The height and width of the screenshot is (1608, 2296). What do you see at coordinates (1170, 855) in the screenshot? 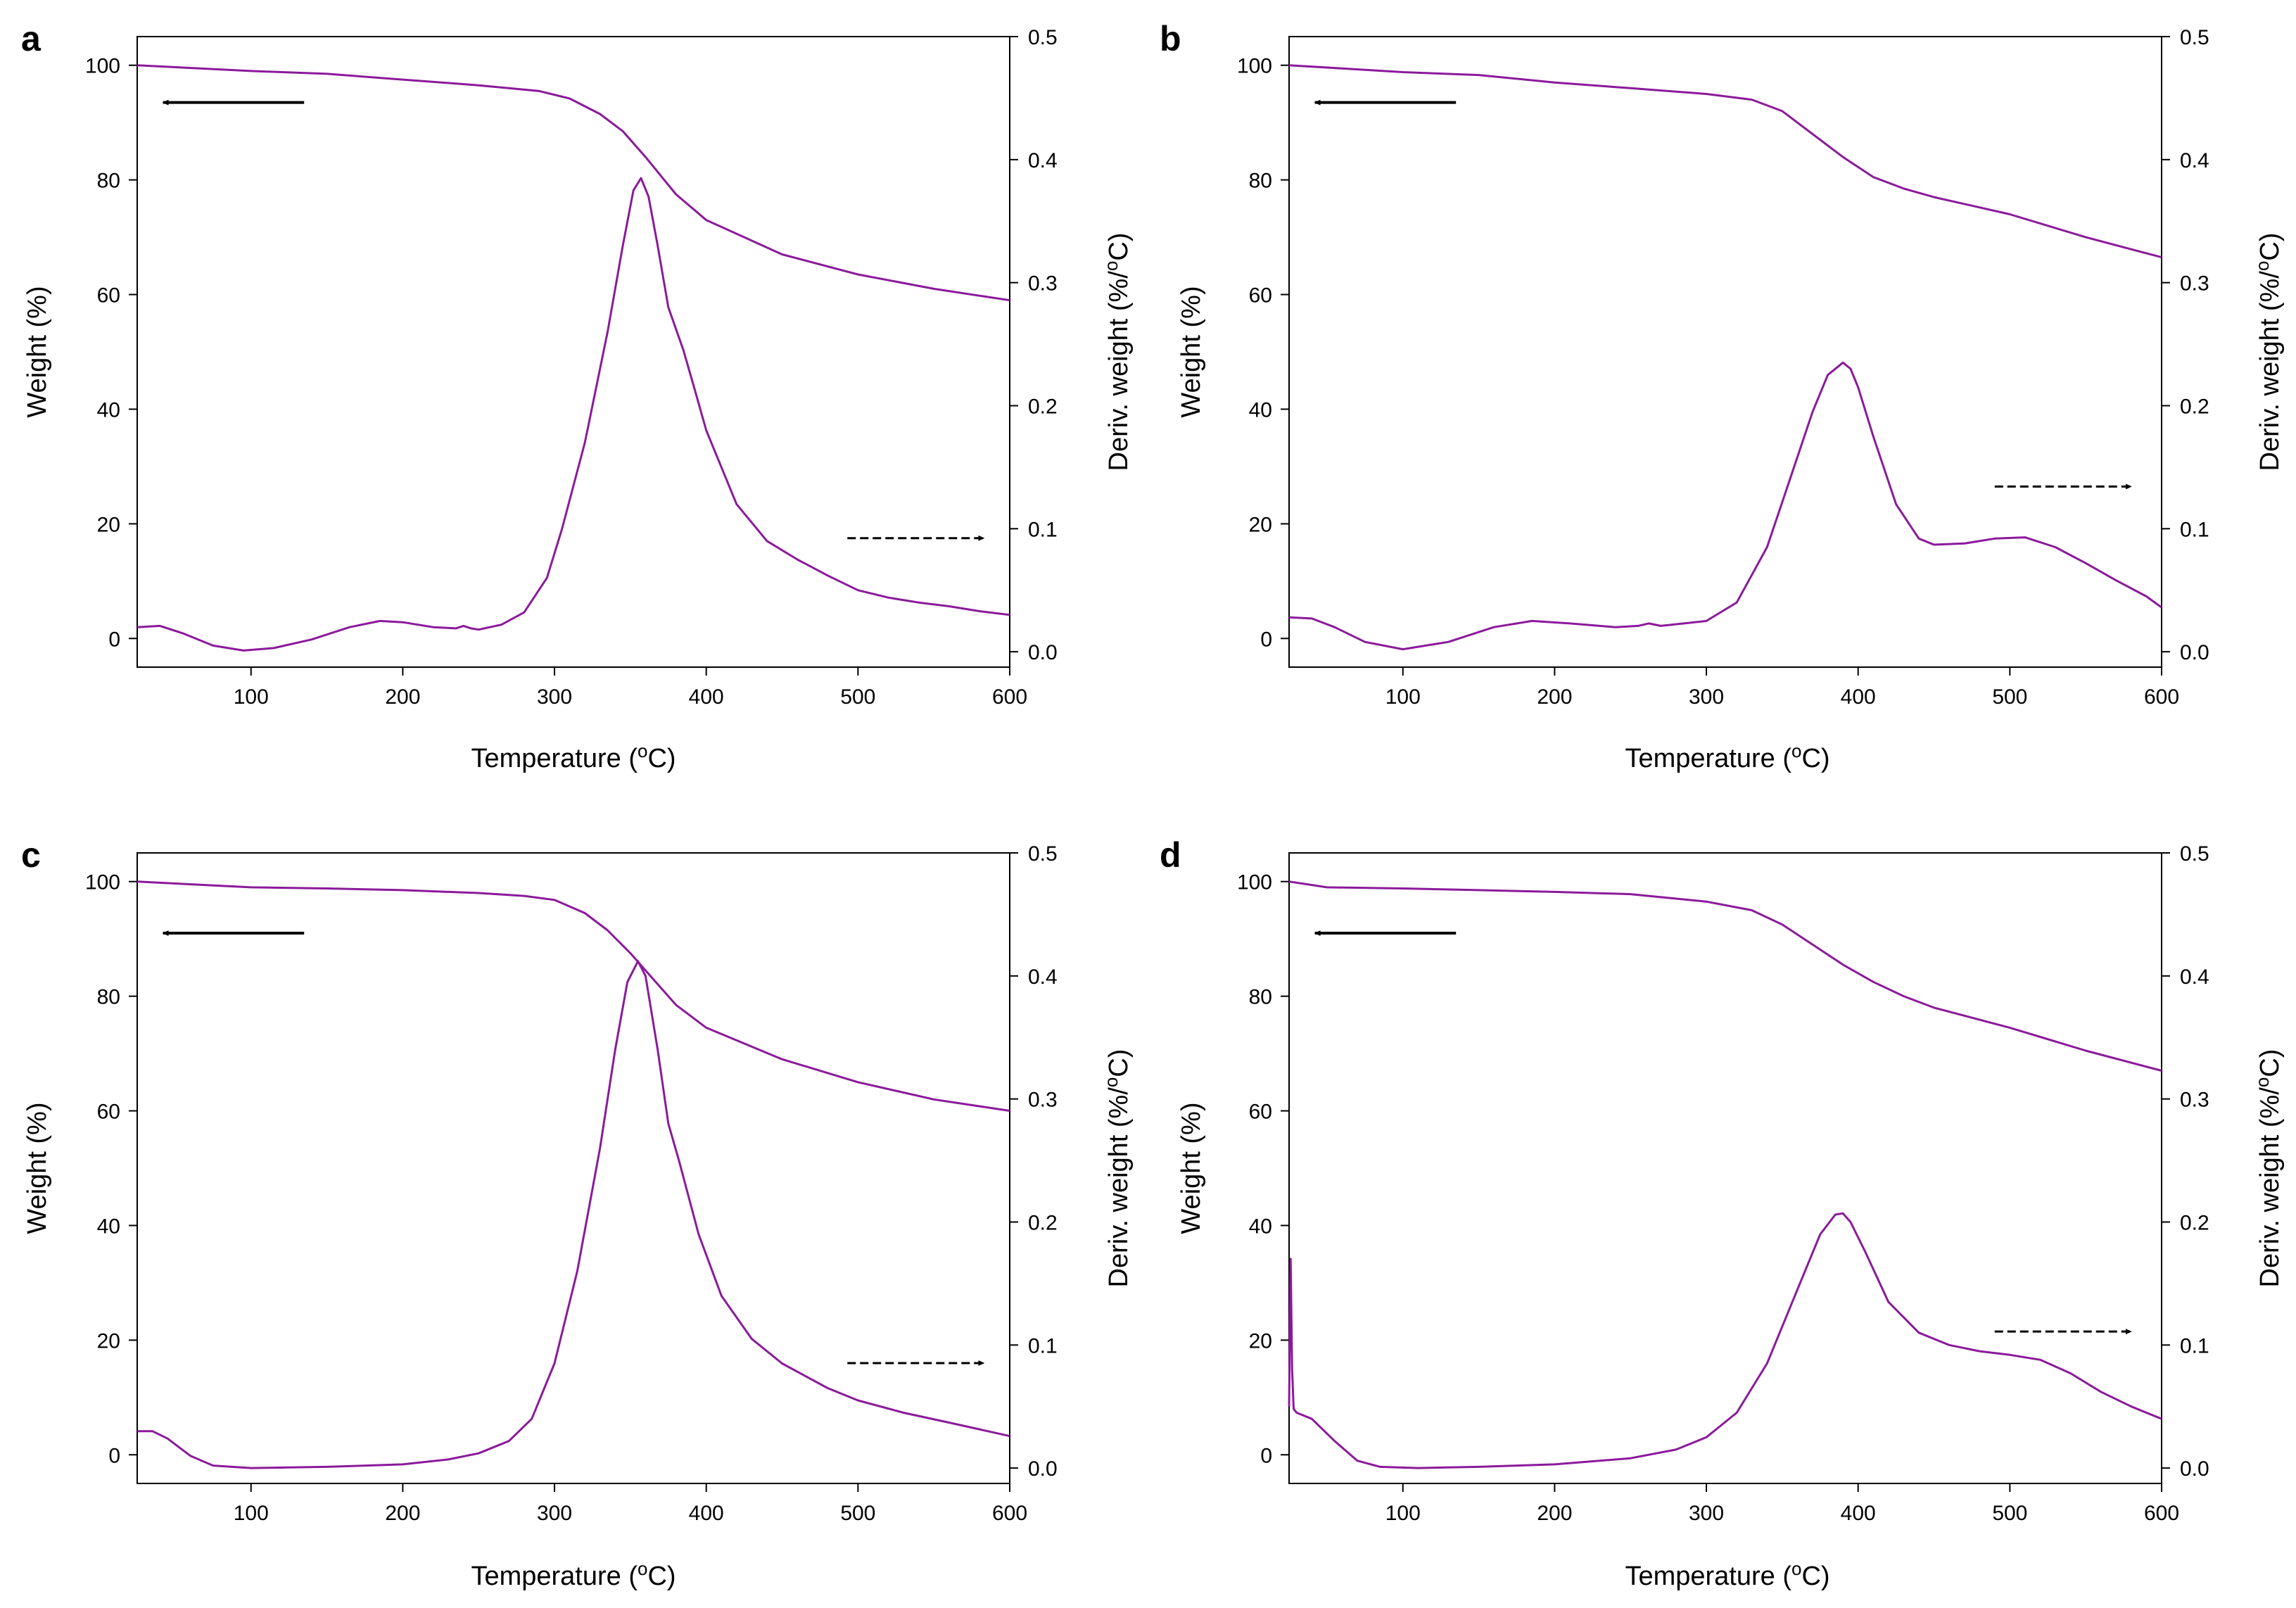
I see `panel-label: d` at bounding box center [1170, 855].